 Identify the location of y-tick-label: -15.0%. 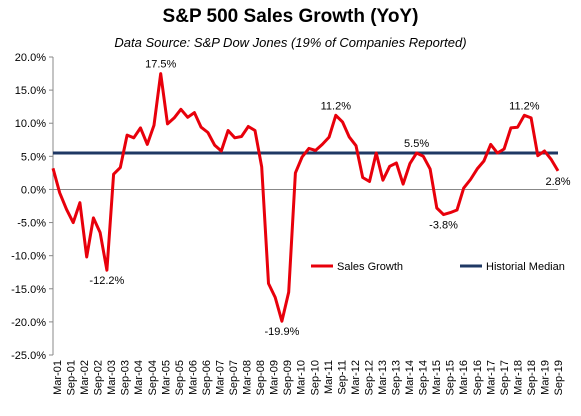
(28, 290).